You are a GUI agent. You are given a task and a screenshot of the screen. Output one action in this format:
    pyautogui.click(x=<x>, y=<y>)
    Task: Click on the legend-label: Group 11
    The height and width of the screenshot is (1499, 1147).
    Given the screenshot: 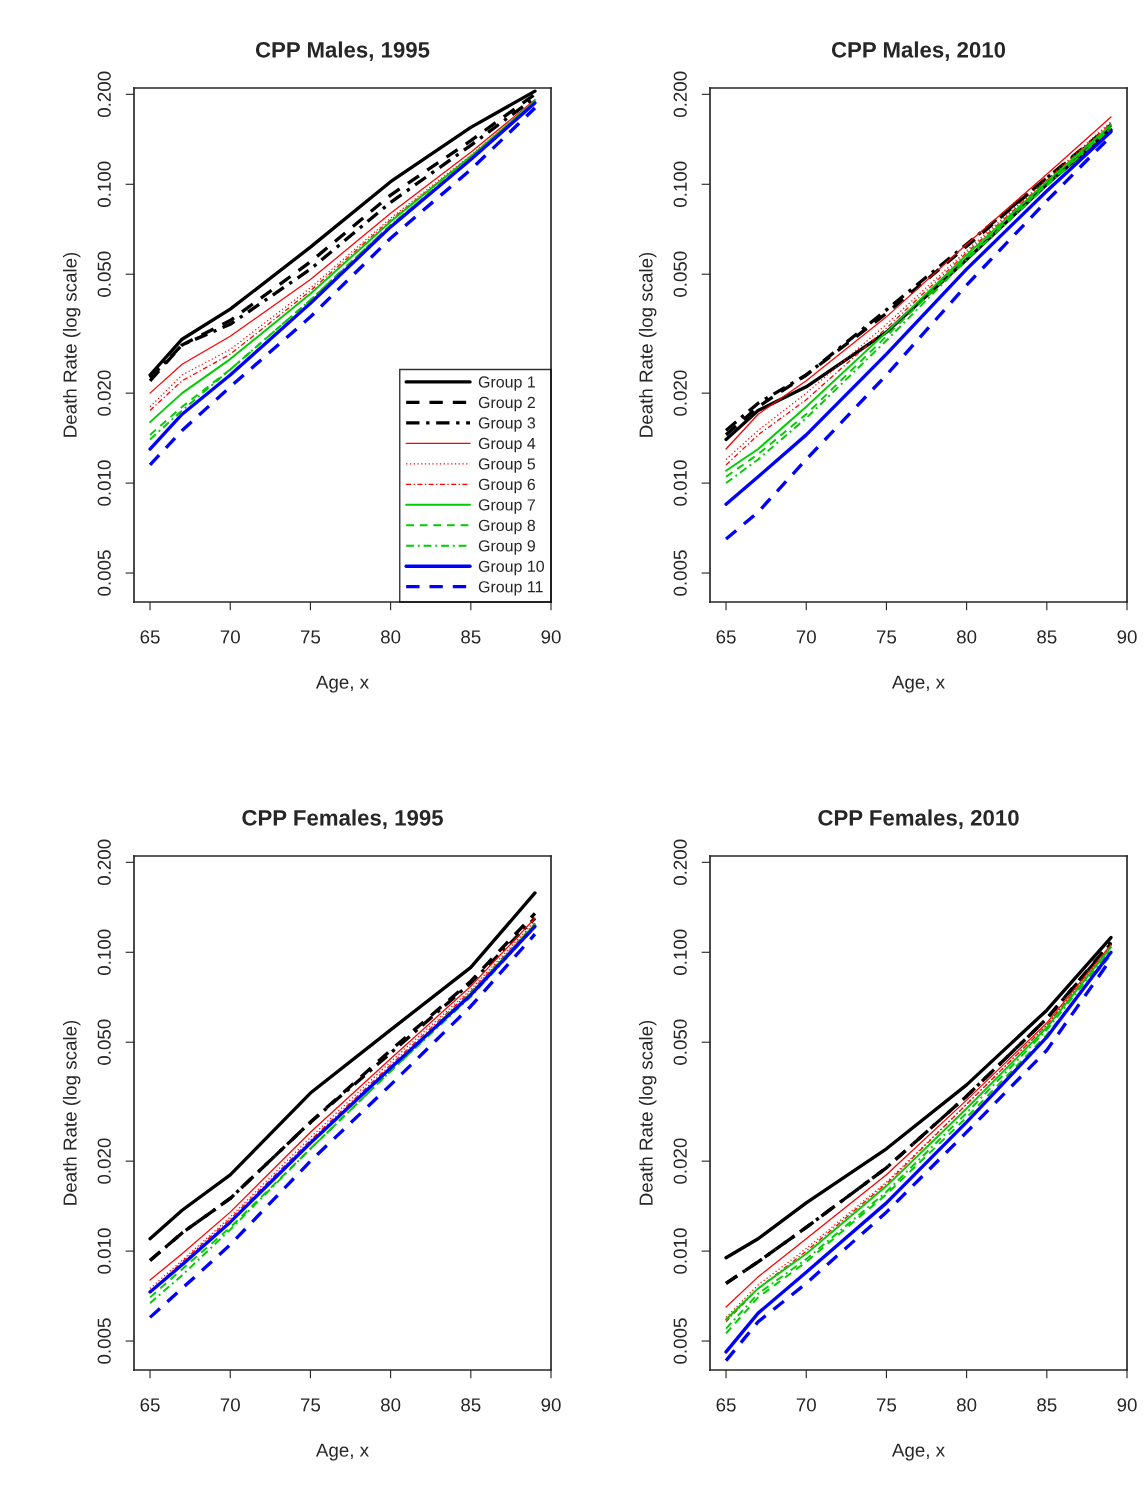 What is the action you would take?
    pyautogui.click(x=510, y=588)
    